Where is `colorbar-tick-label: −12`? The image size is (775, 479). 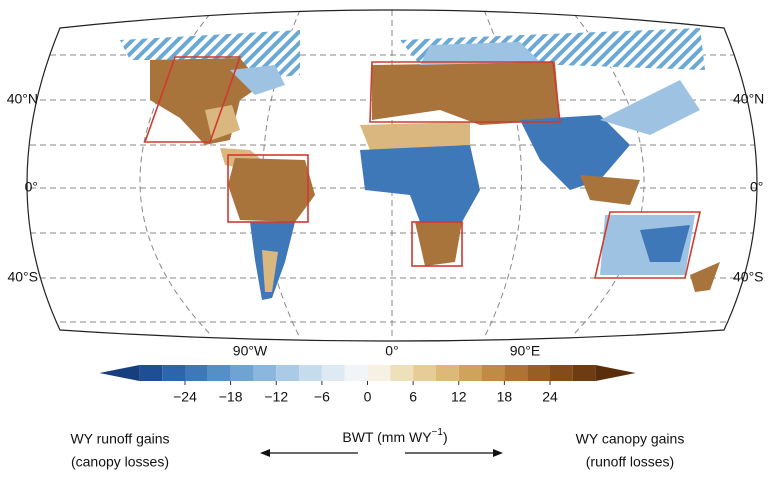
colorbar-tick-label: −12 is located at coordinates (276, 397).